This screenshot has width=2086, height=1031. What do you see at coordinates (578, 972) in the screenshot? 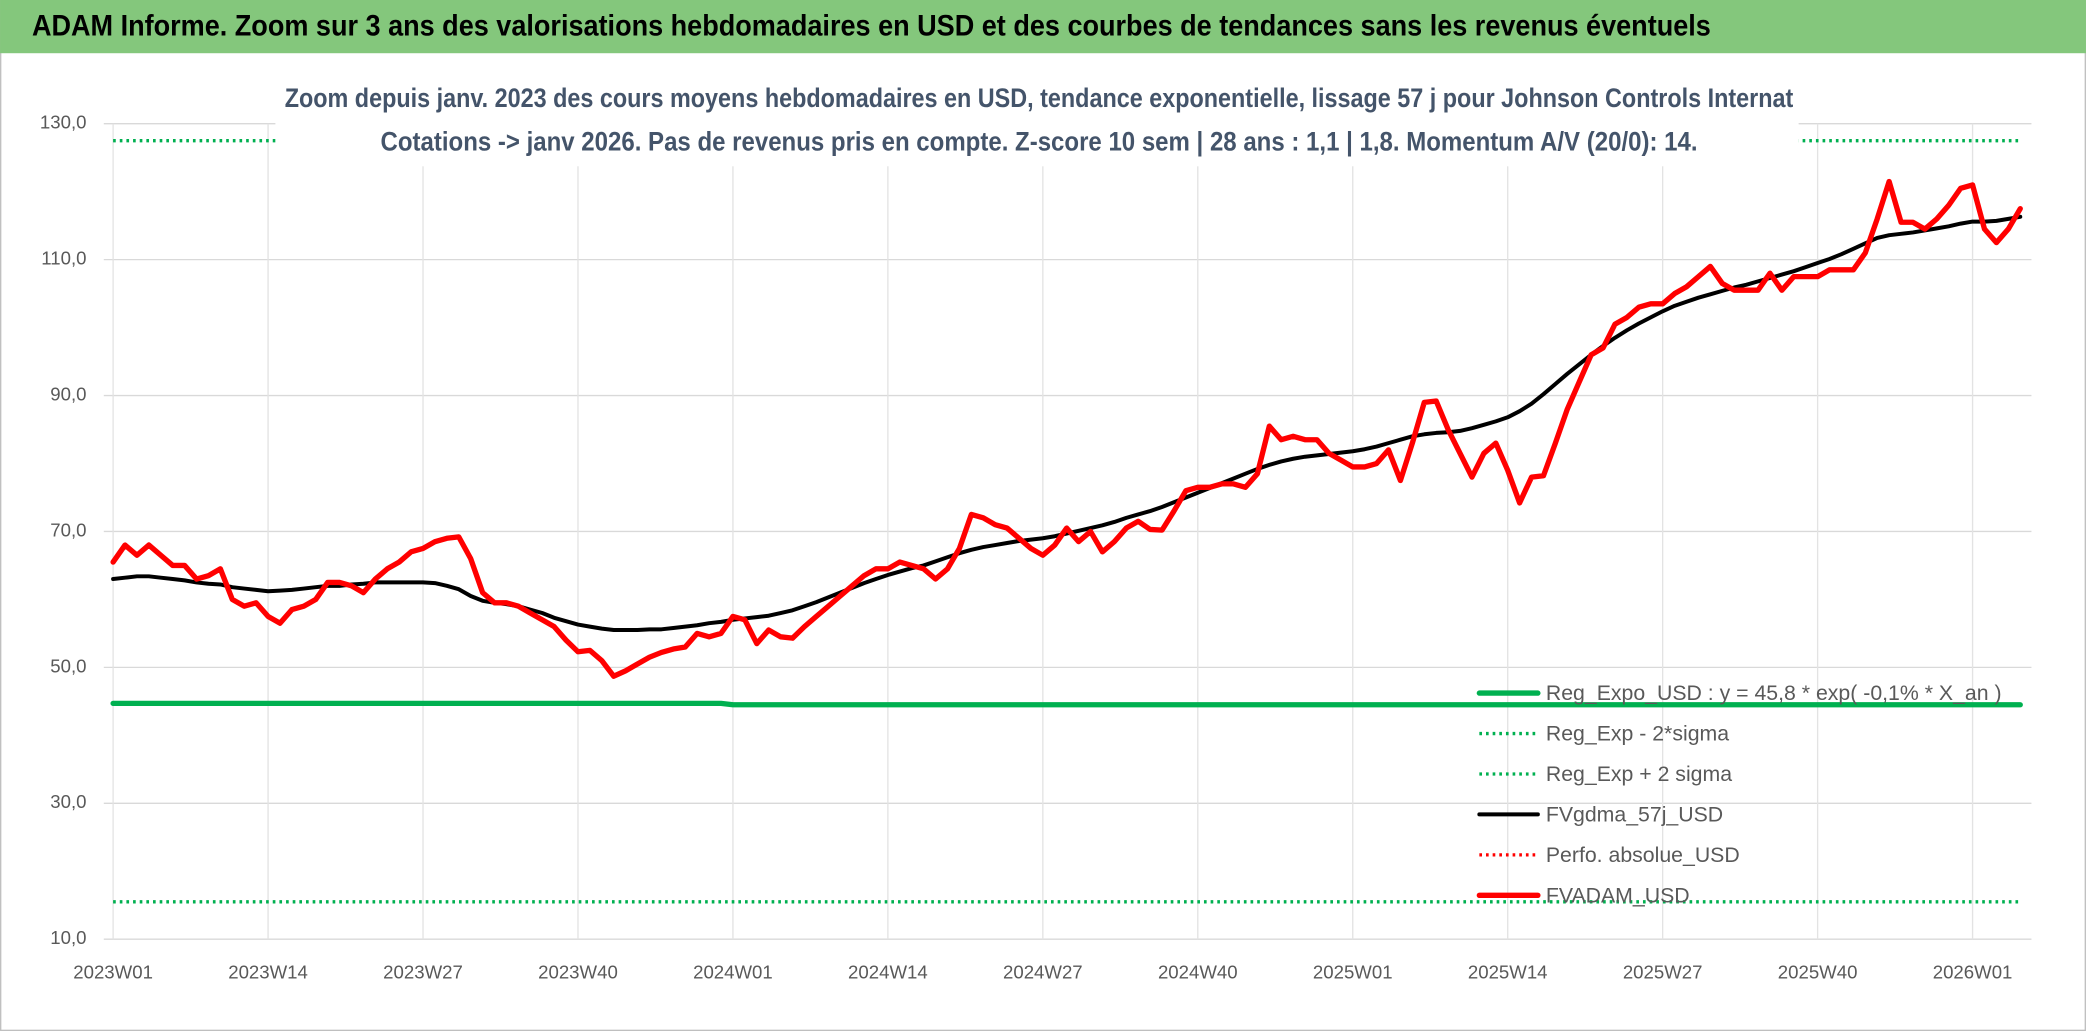
I see `x-tick-label: 2023W40` at bounding box center [578, 972].